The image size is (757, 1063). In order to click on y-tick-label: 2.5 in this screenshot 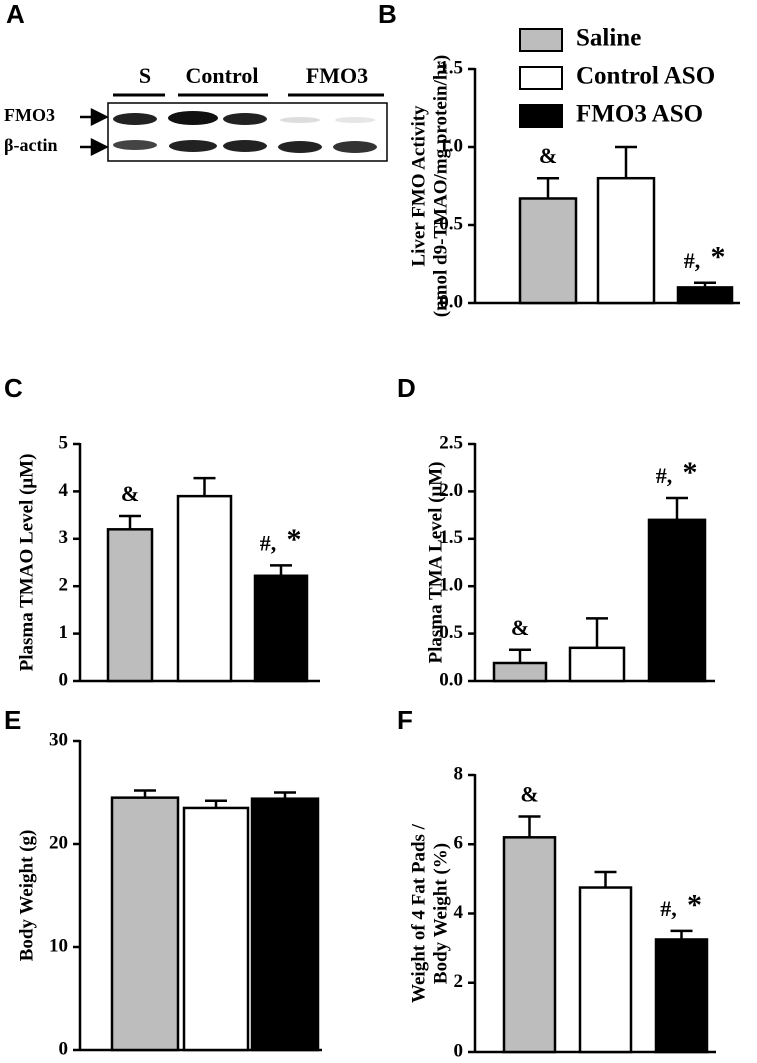, I will do `click(451, 442)`.